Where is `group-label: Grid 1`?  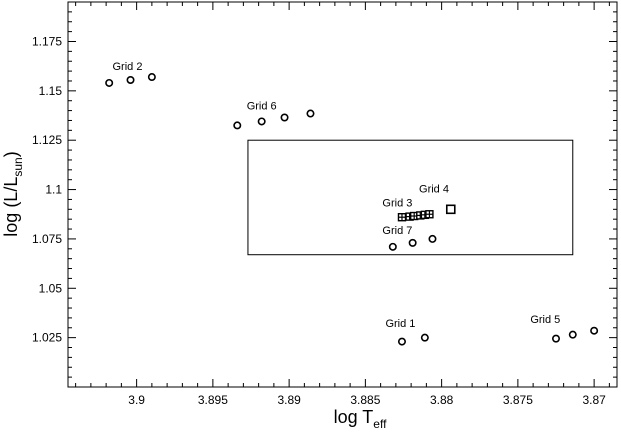 group-label: Grid 1 is located at coordinates (400, 324).